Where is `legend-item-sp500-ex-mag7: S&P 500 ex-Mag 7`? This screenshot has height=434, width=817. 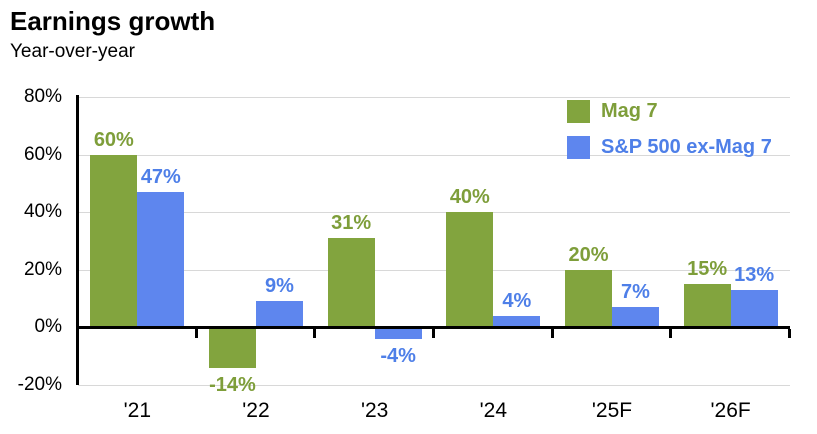
legend-item-sp500-ex-mag7: S&P 500 ex-Mag 7 is located at coordinates (669, 147).